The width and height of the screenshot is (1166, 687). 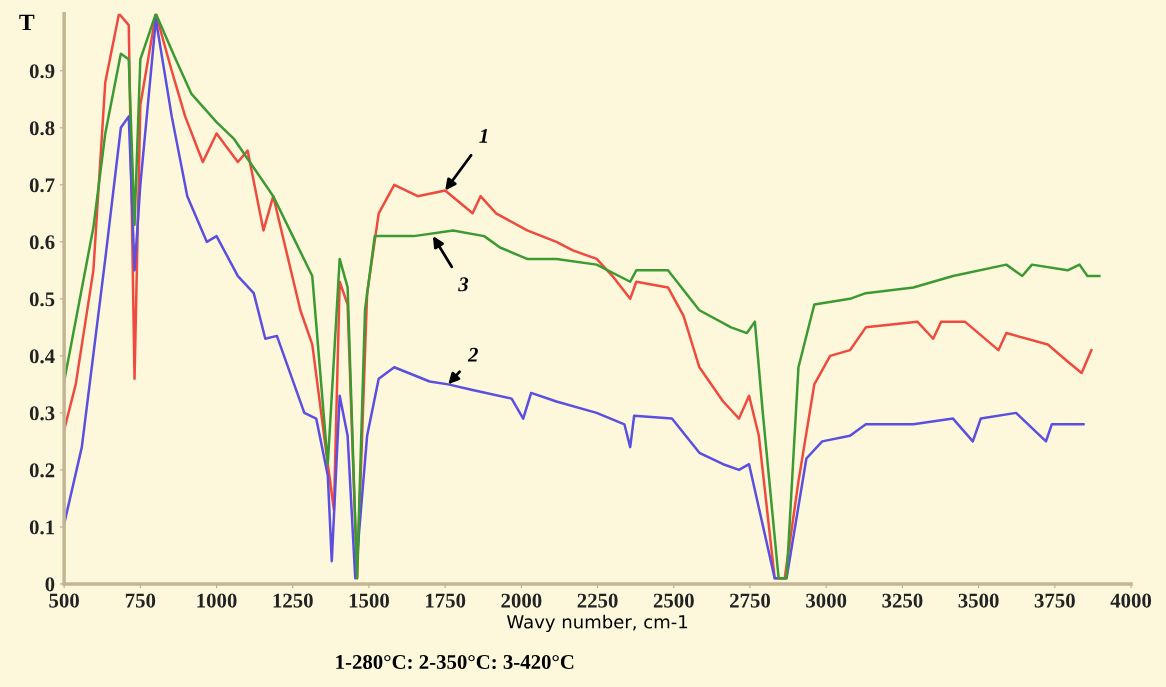 What do you see at coordinates (42, 470) in the screenshot?
I see `y-tick-label: 0.2` at bounding box center [42, 470].